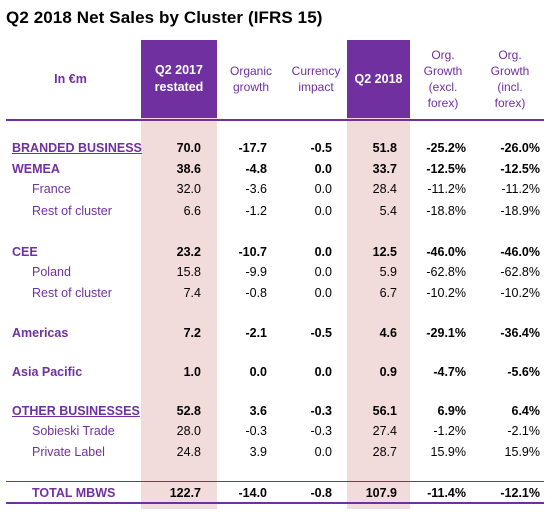  What do you see at coordinates (446, 252) in the screenshot?
I see `cell-org-excl: -46.0%` at bounding box center [446, 252].